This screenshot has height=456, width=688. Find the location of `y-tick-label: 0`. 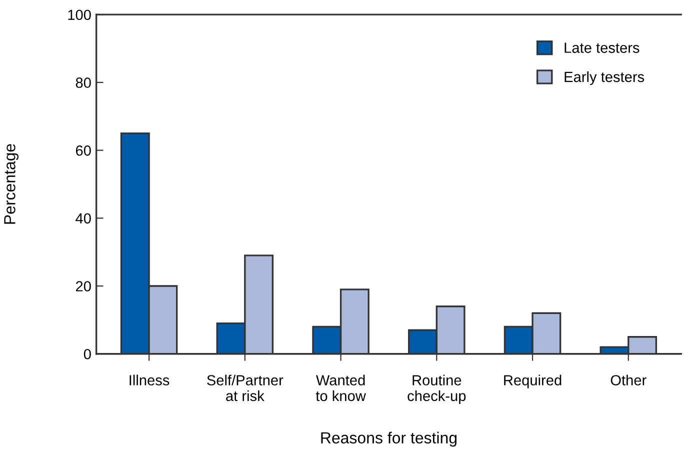

y-tick-label: 0 is located at coordinates (87, 354).